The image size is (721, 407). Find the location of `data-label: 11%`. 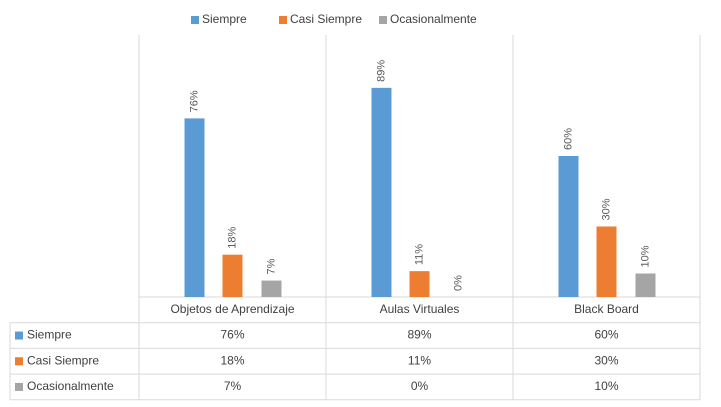

data-label: 11% is located at coordinates (419, 254).